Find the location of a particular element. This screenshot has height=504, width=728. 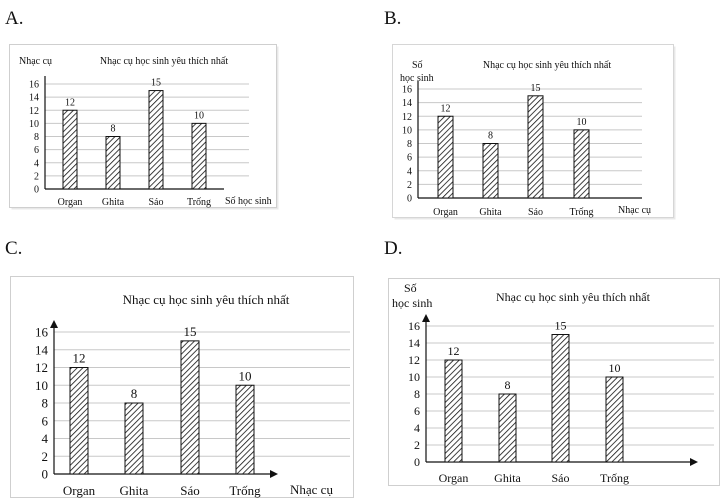

chart-frame is located at coordinates (143, 126).